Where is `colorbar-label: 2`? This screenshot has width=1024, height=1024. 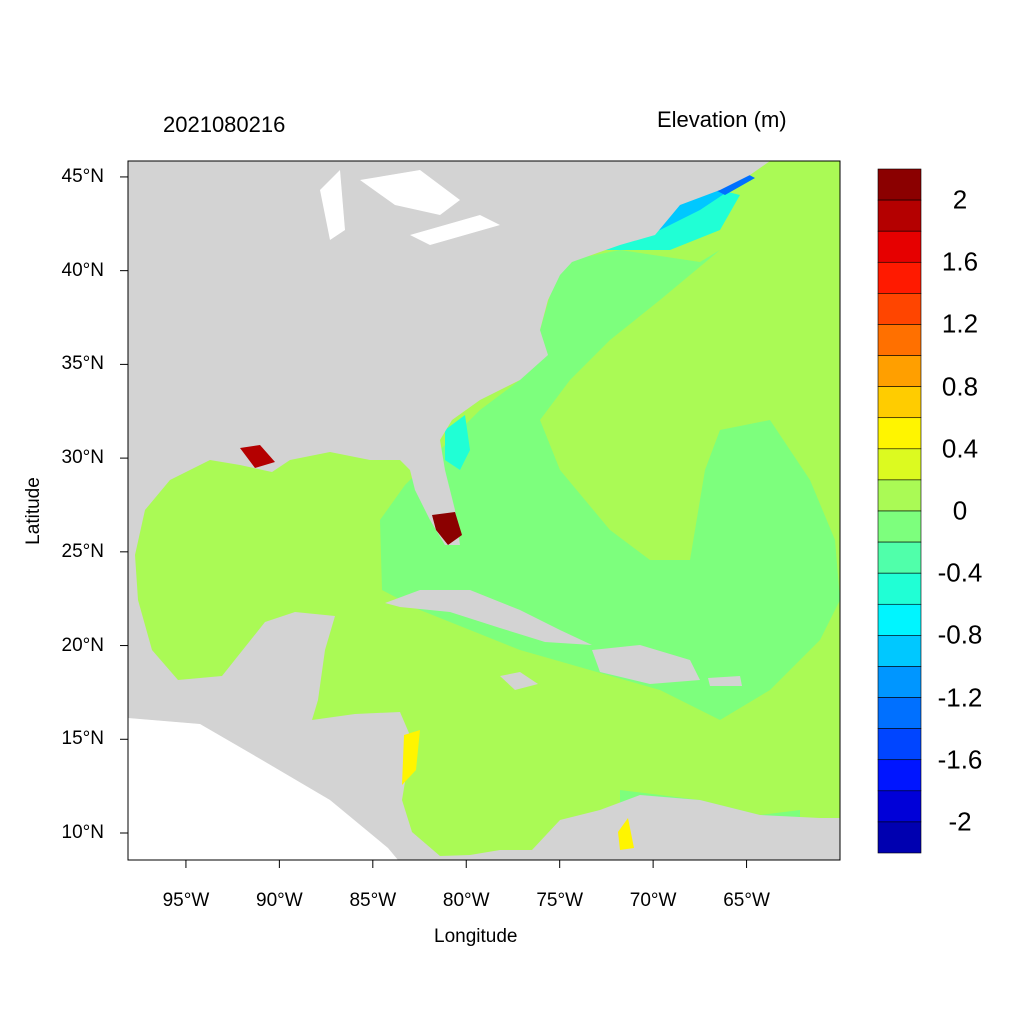
colorbar-label: 2 is located at coordinates (960, 199).